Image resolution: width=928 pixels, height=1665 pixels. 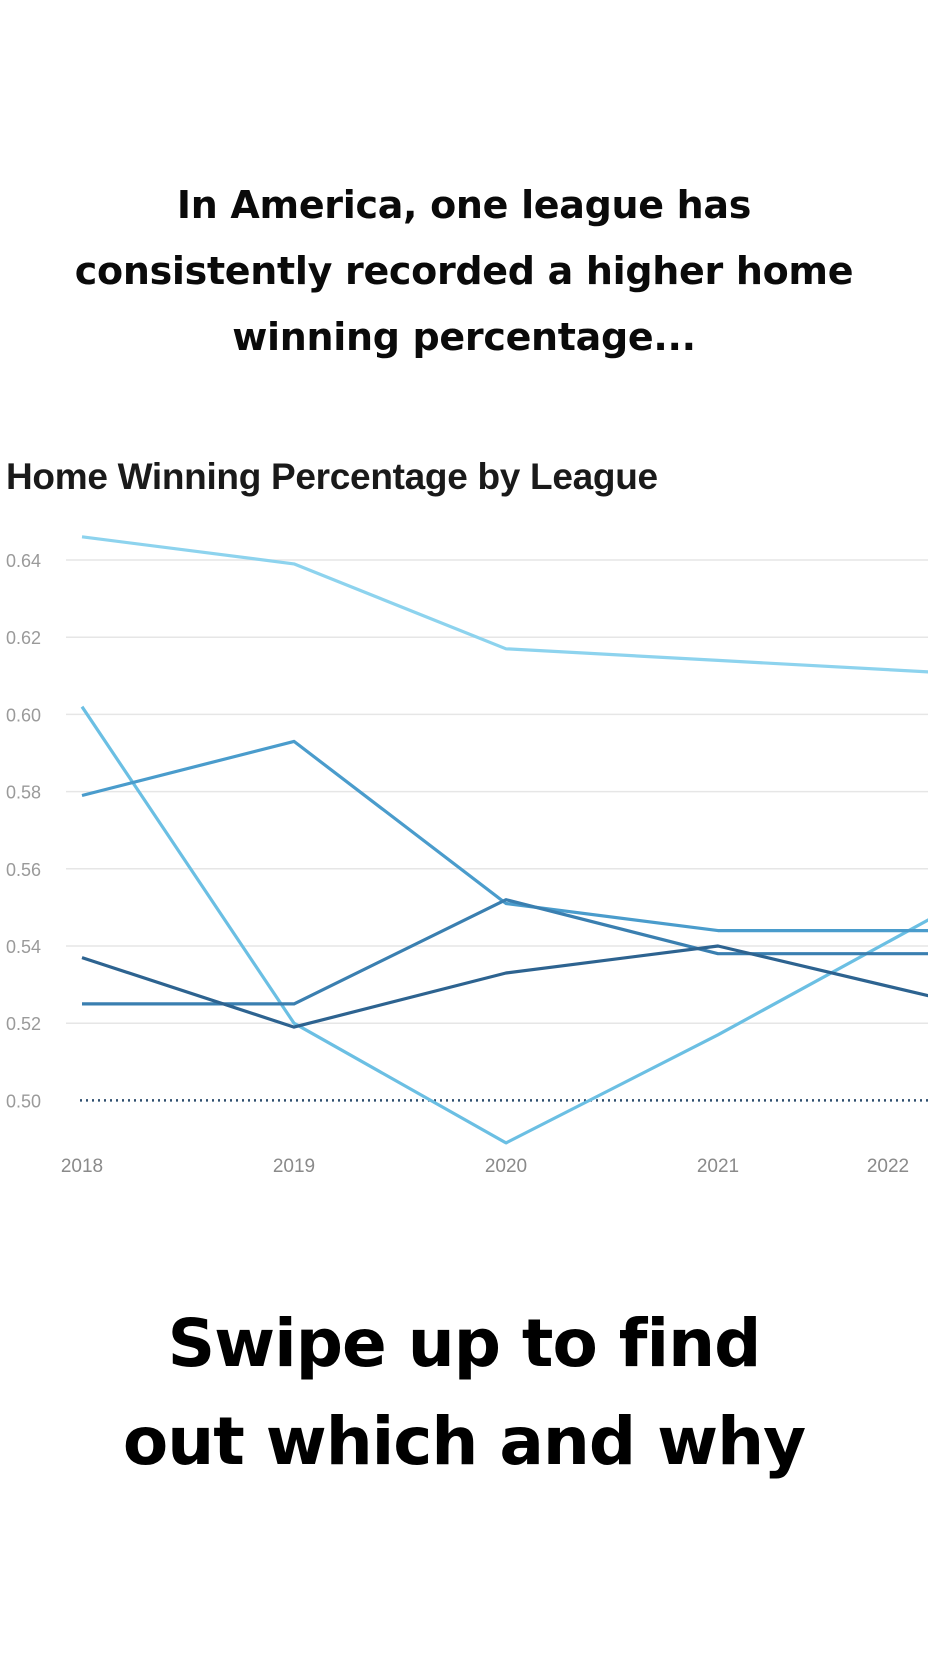 What do you see at coordinates (23, 715) in the screenshot?
I see `y-tick-label: 0.60` at bounding box center [23, 715].